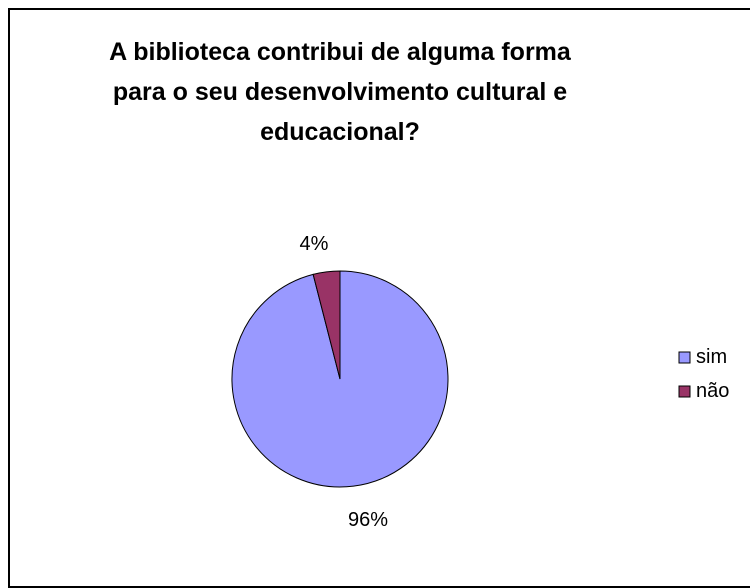 The width and height of the screenshot is (750, 588). I want to click on legend-swatch-não, so click(684, 391).